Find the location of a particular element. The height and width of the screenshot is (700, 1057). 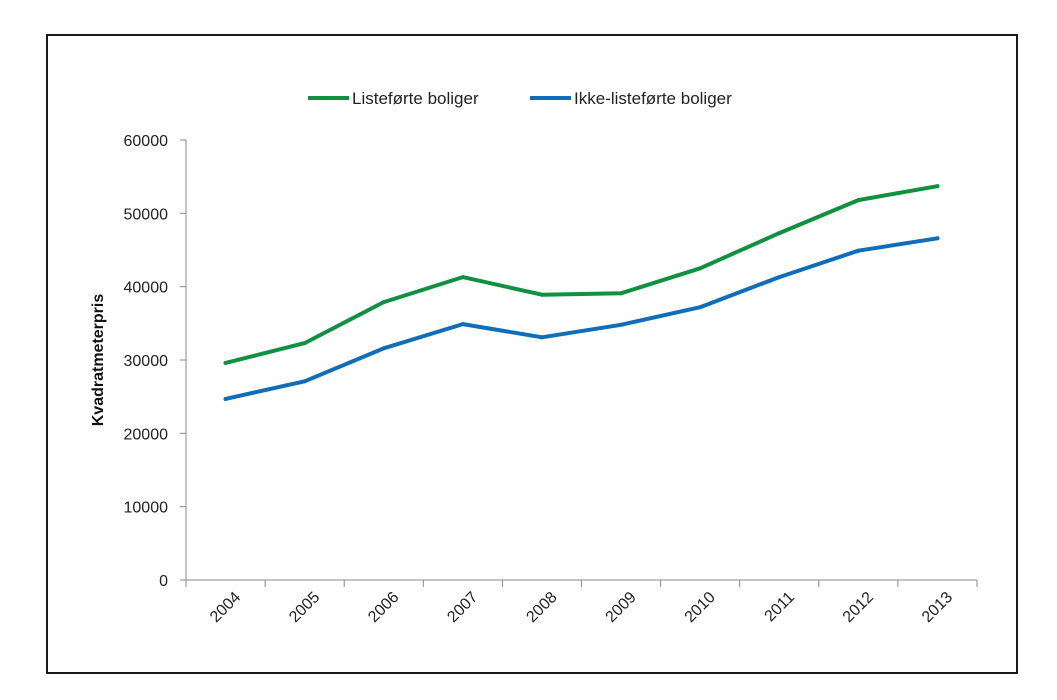

x-axis: 2004 2005 2006 2007 2008 2009 2010 2011 2012 2013 is located at coordinates (579, 602).